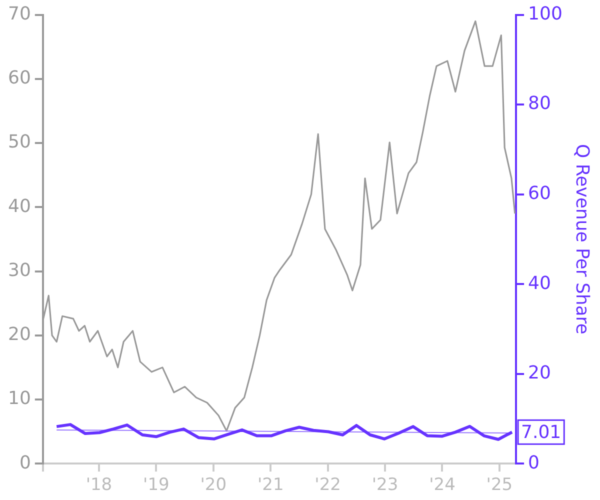 This screenshot has height=500, width=600. What do you see at coordinates (19, 78) in the screenshot?
I see `y-tick-label: 60` at bounding box center [19, 78].